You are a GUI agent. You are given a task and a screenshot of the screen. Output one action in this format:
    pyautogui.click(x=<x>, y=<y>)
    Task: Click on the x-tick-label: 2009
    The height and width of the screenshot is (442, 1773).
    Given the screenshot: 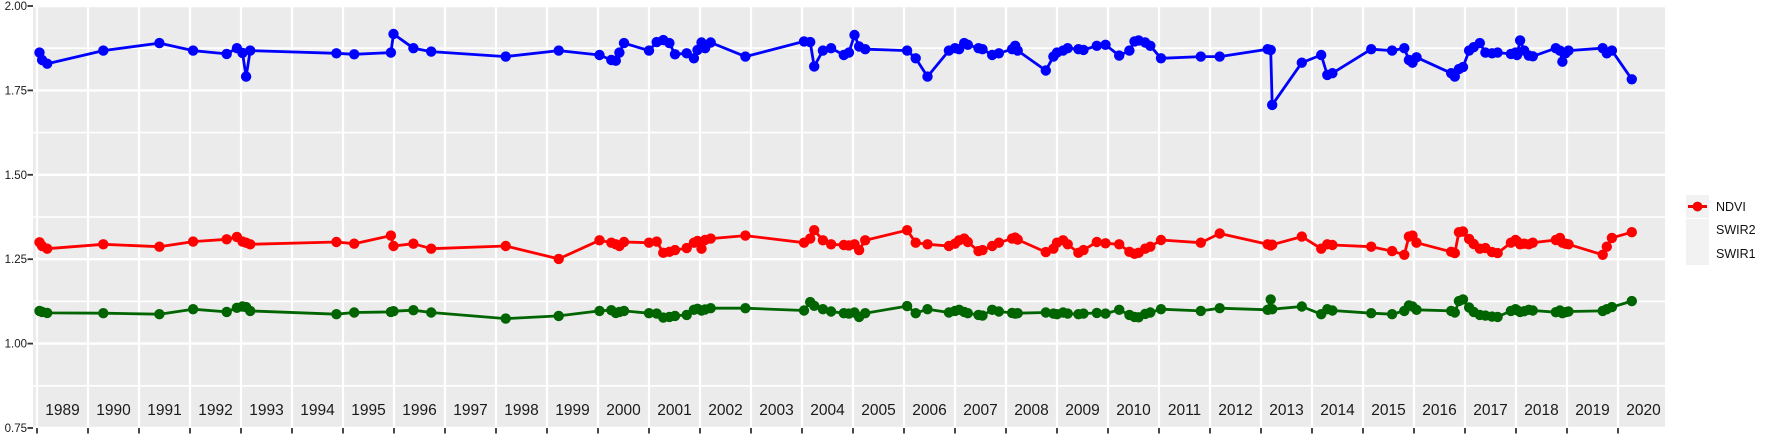 What is the action you would take?
    pyautogui.click(x=1082, y=410)
    